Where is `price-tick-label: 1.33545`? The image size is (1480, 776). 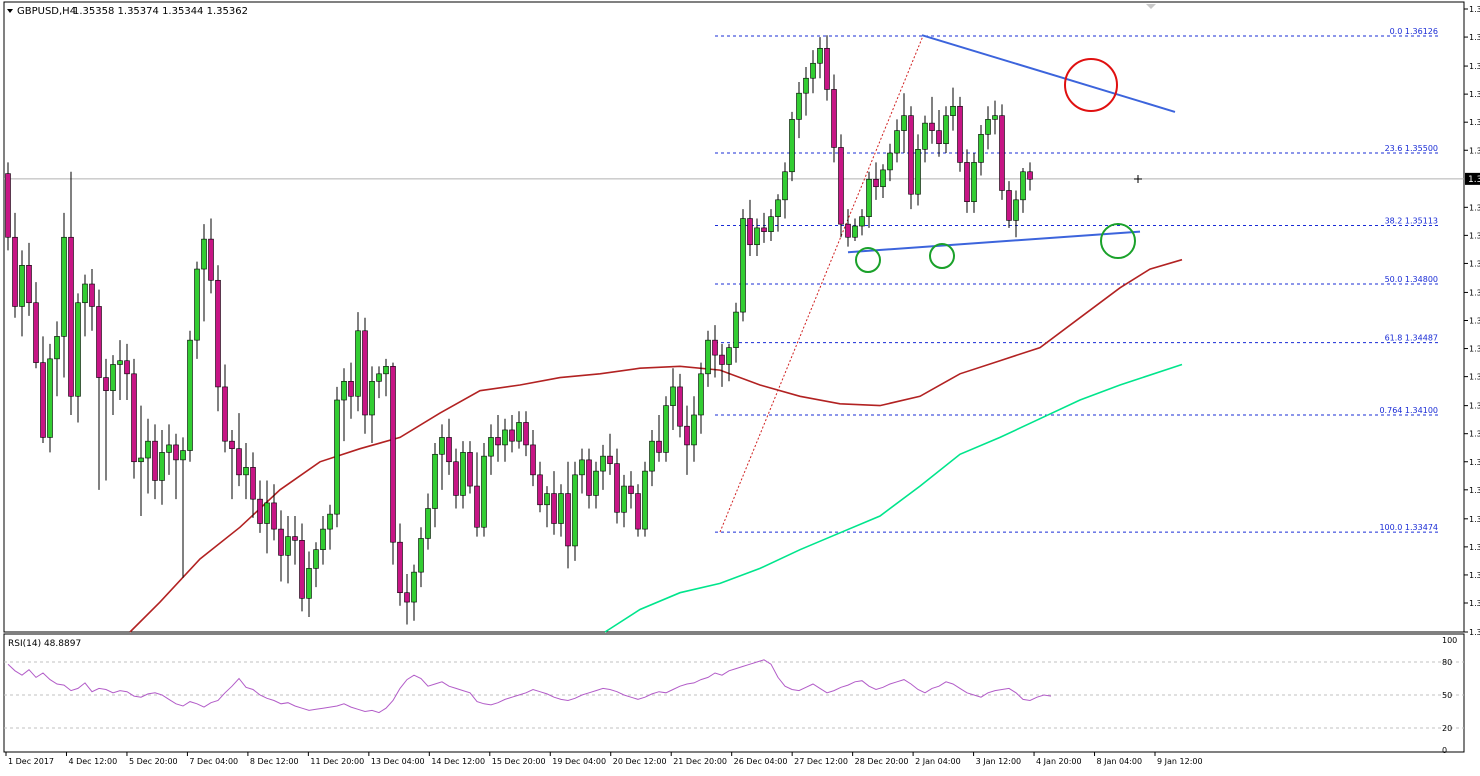
price-tick-label: 1.33545 is located at coordinates (1474, 519).